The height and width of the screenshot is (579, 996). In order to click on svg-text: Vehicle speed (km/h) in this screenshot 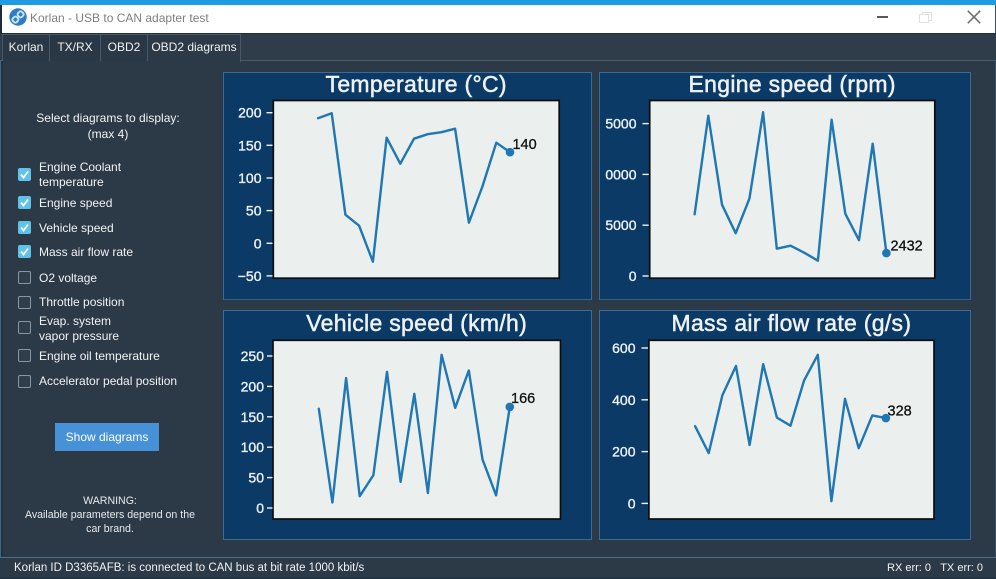, I will do `click(416, 323)`.